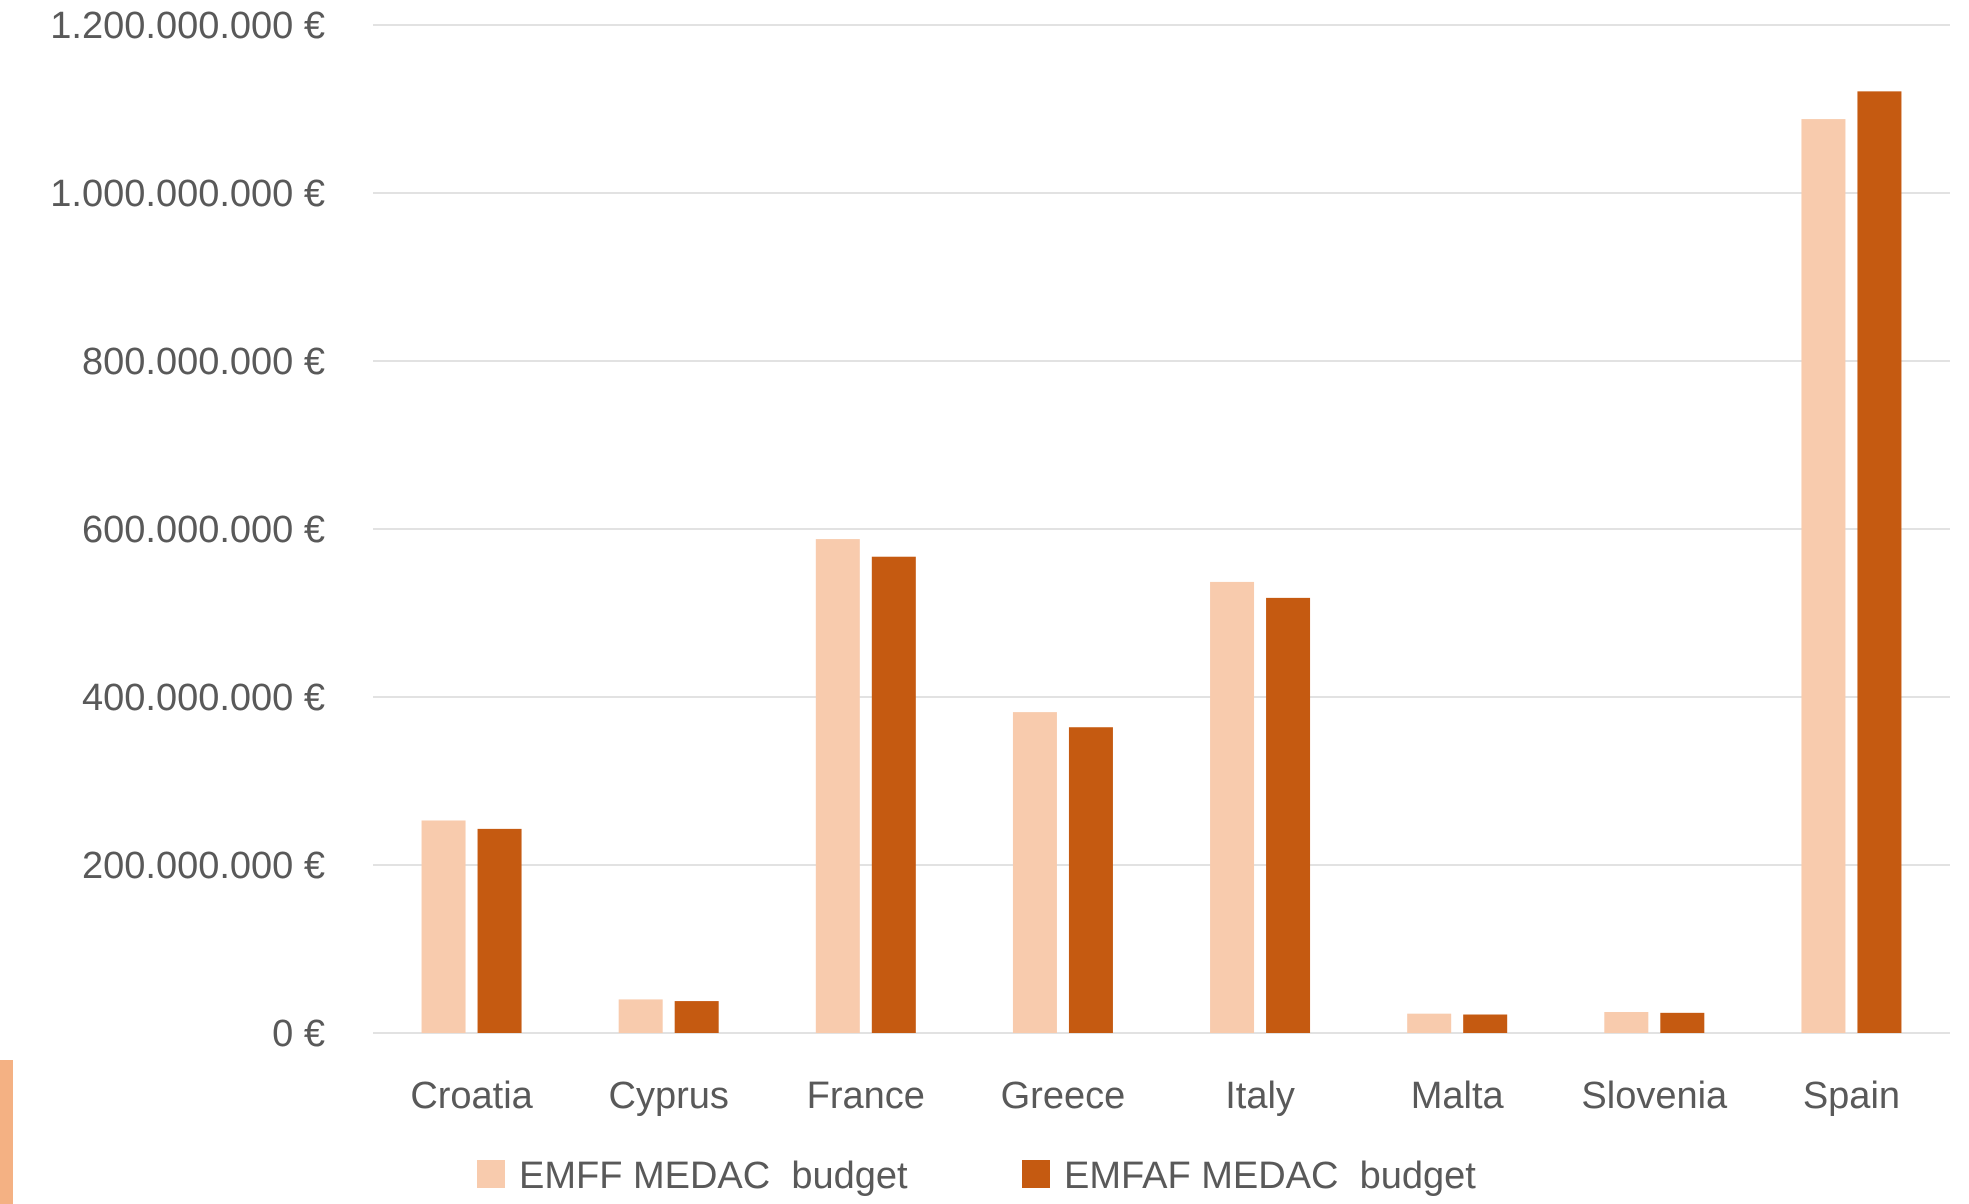 This screenshot has width=1969, height=1204. I want to click on x-category-label: Greece, so click(1063, 1096).